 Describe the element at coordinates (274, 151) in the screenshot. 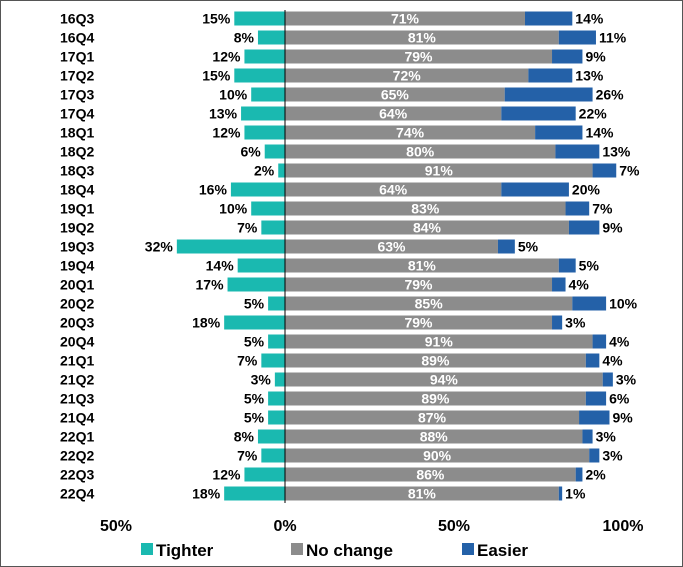

I see `bar-tighter-18q2` at that location.